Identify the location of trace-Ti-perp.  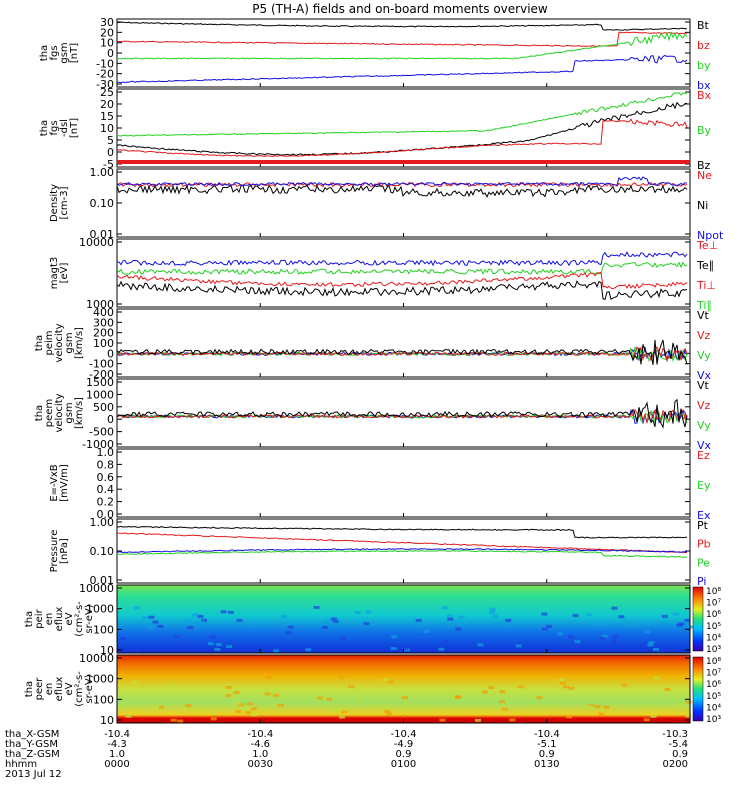
(402, 259).